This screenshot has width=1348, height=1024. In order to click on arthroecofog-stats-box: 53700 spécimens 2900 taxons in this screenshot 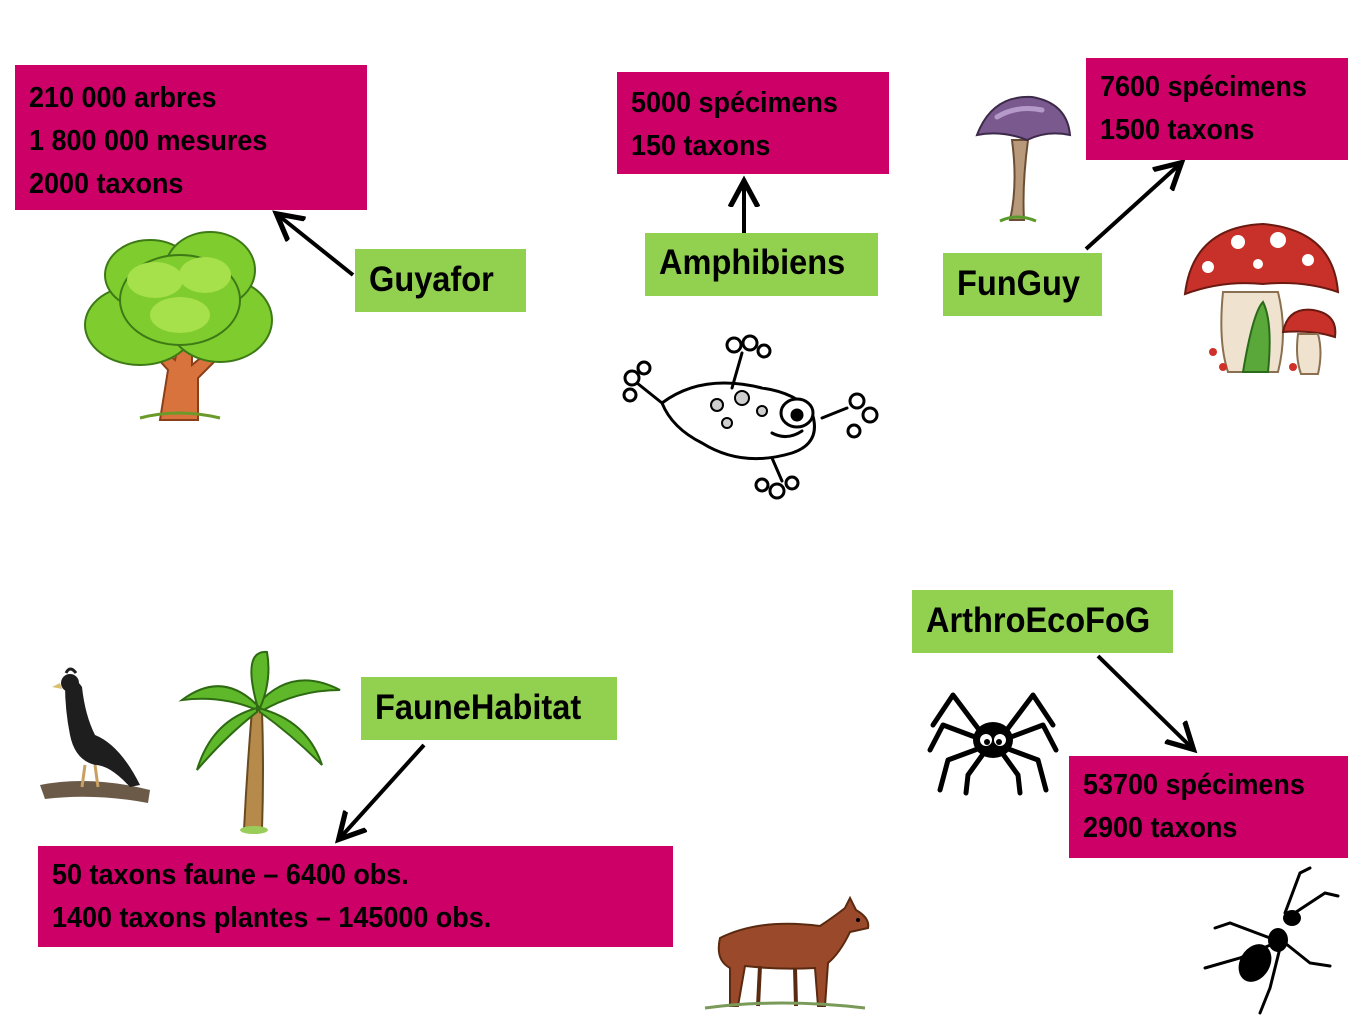, I will do `click(1208, 807)`.